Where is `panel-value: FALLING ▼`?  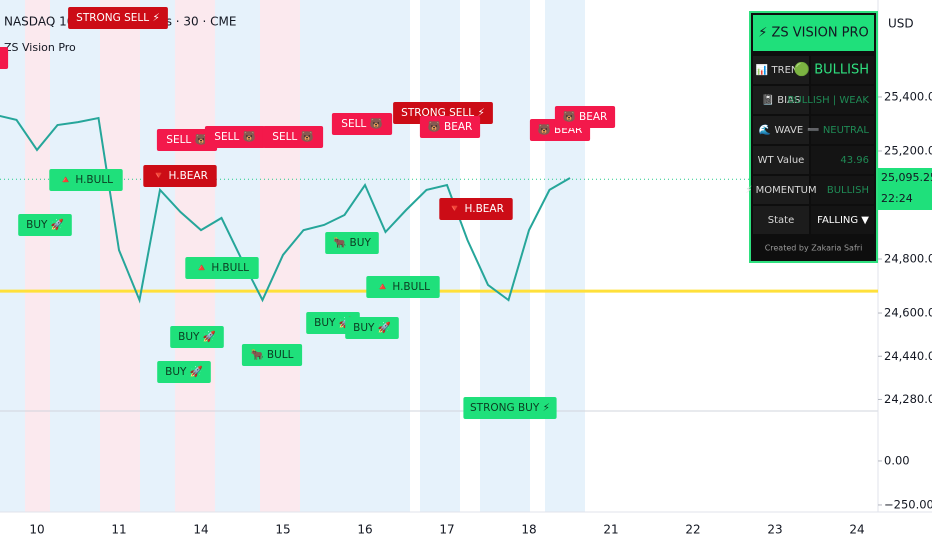 panel-value: FALLING ▼ is located at coordinates (843, 220).